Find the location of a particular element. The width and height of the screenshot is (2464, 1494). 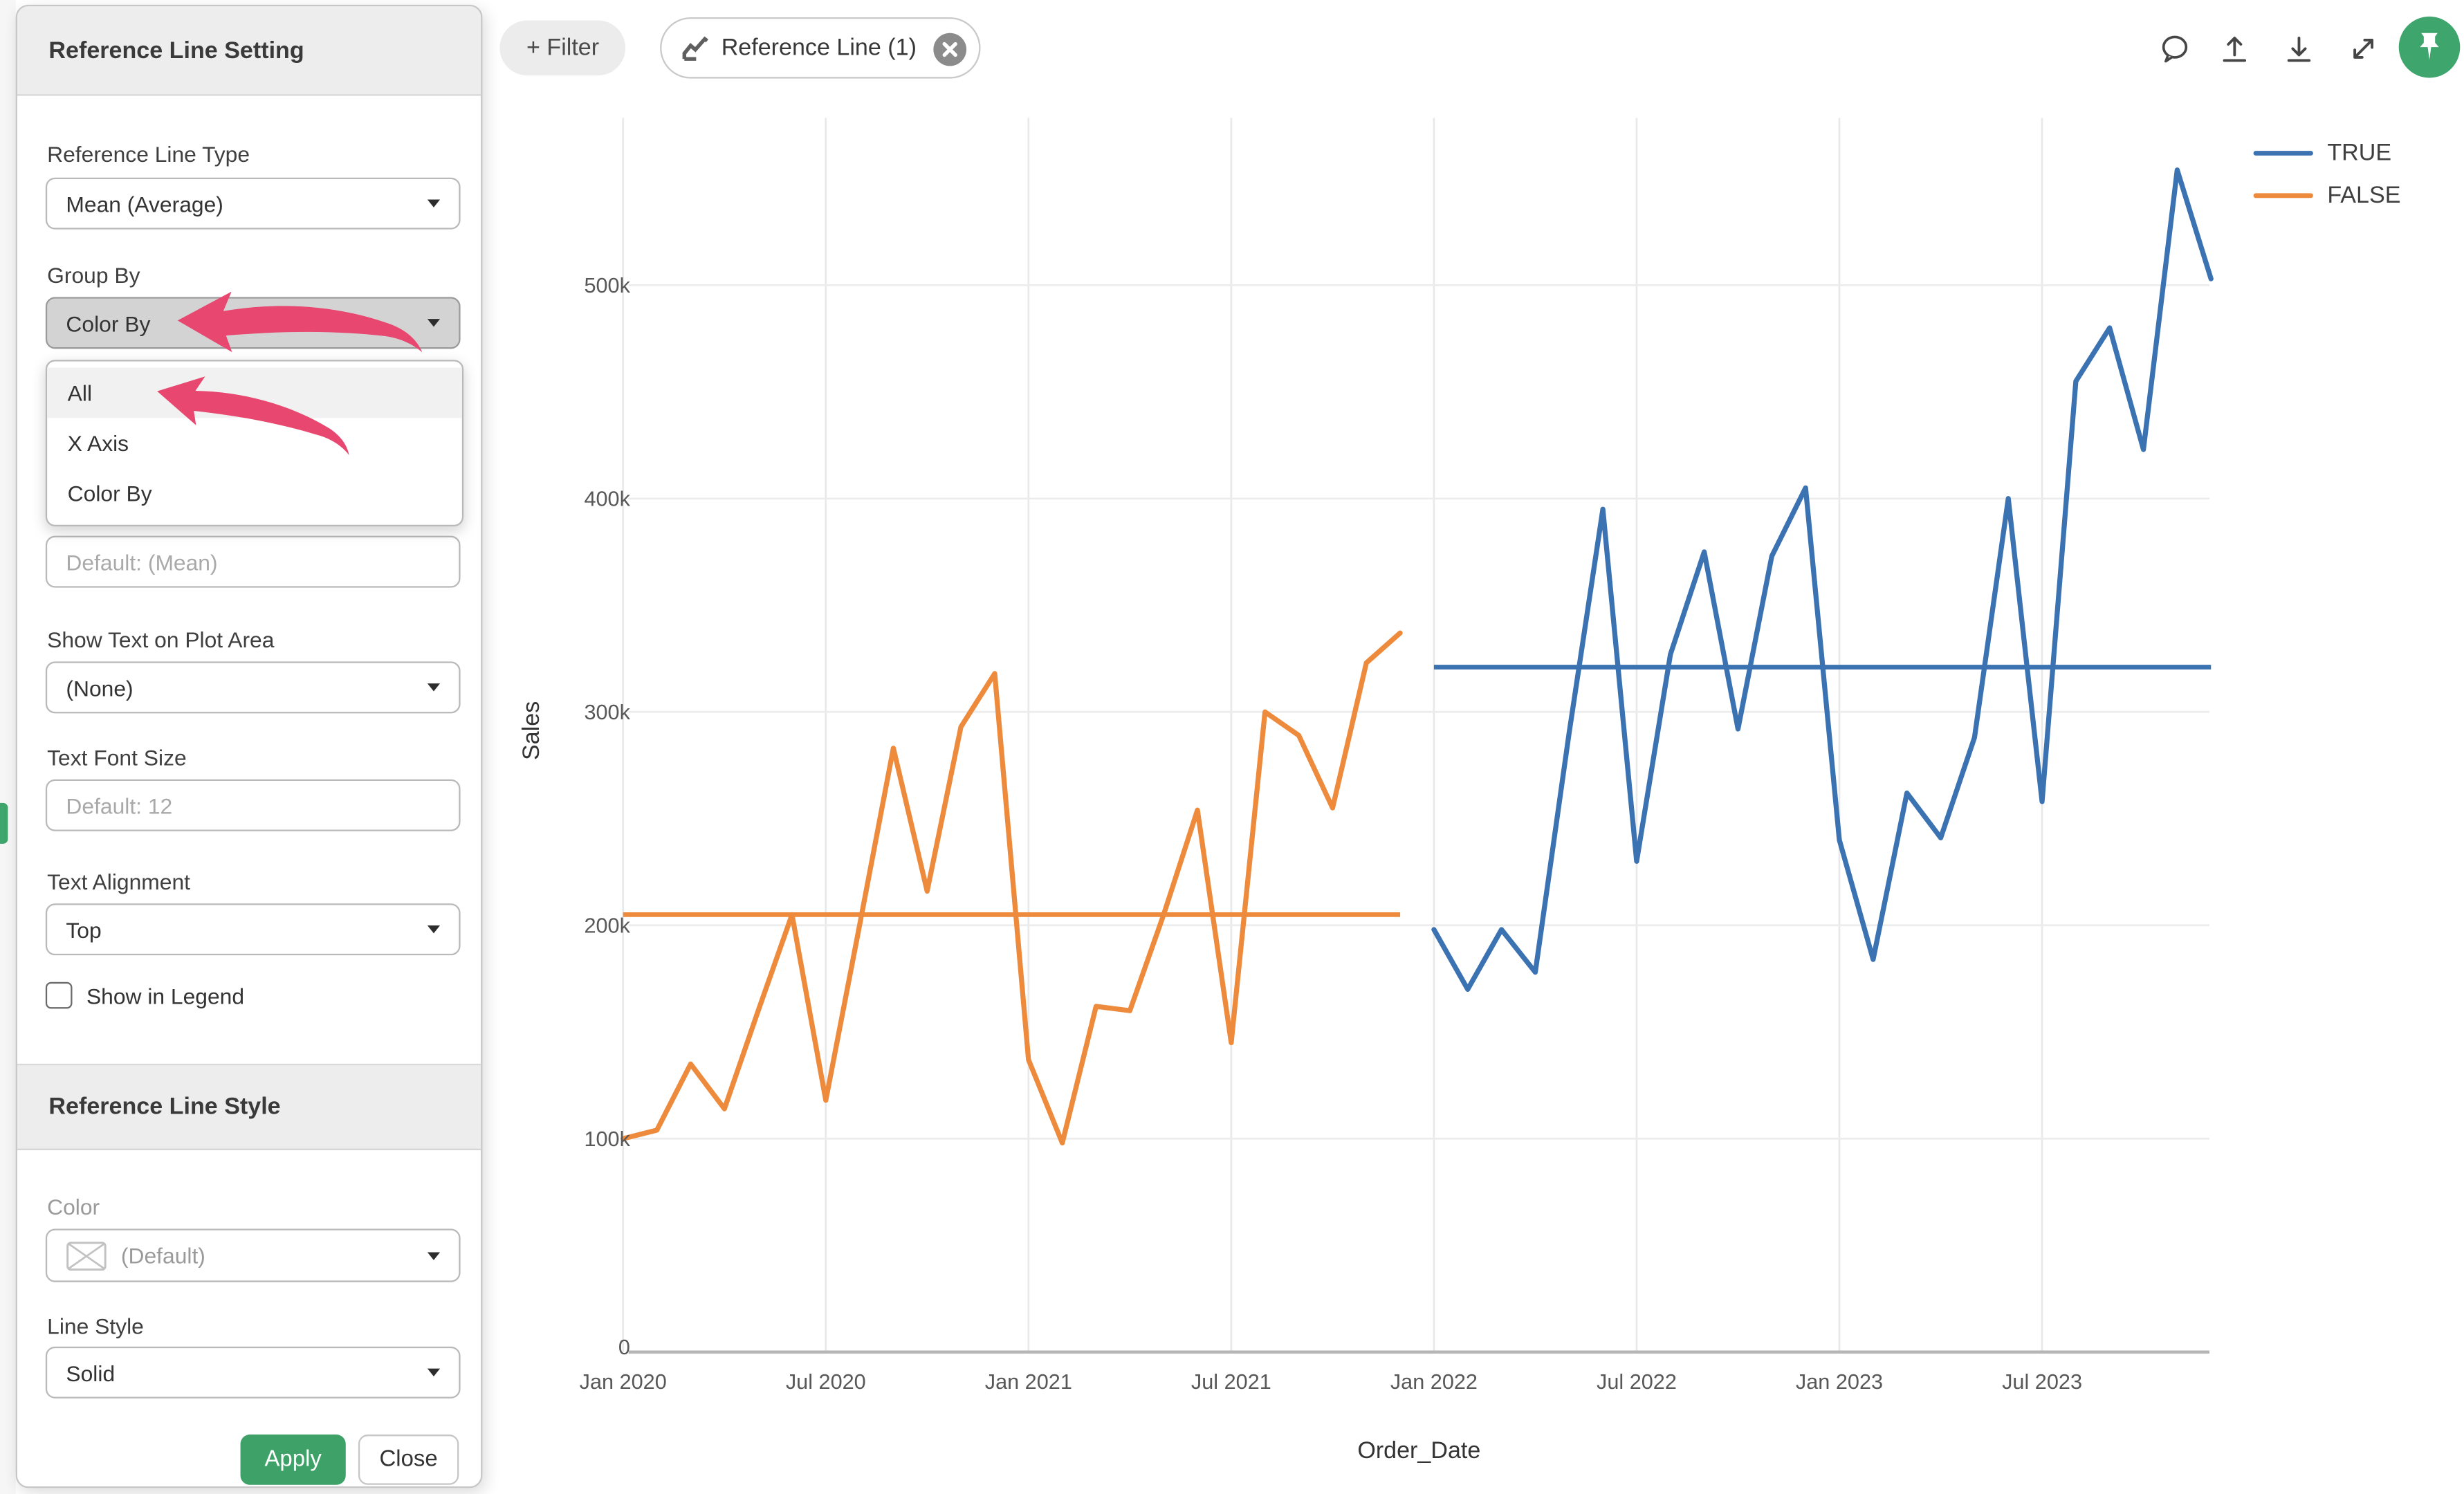

text-alignment-label: Text Alignment is located at coordinates (119, 881).